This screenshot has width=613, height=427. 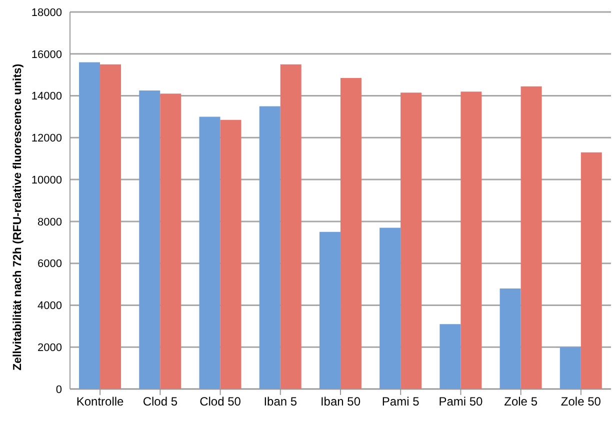 I want to click on y-tick-label: 6000, so click(x=50, y=264).